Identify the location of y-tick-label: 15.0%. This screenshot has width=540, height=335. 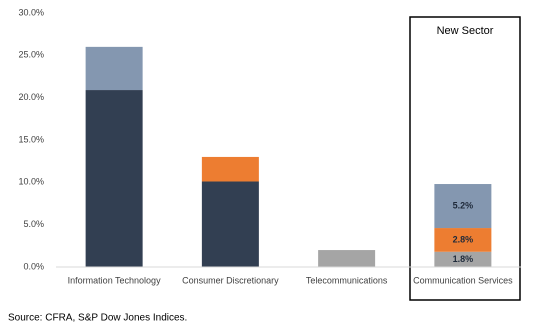
(31, 139).